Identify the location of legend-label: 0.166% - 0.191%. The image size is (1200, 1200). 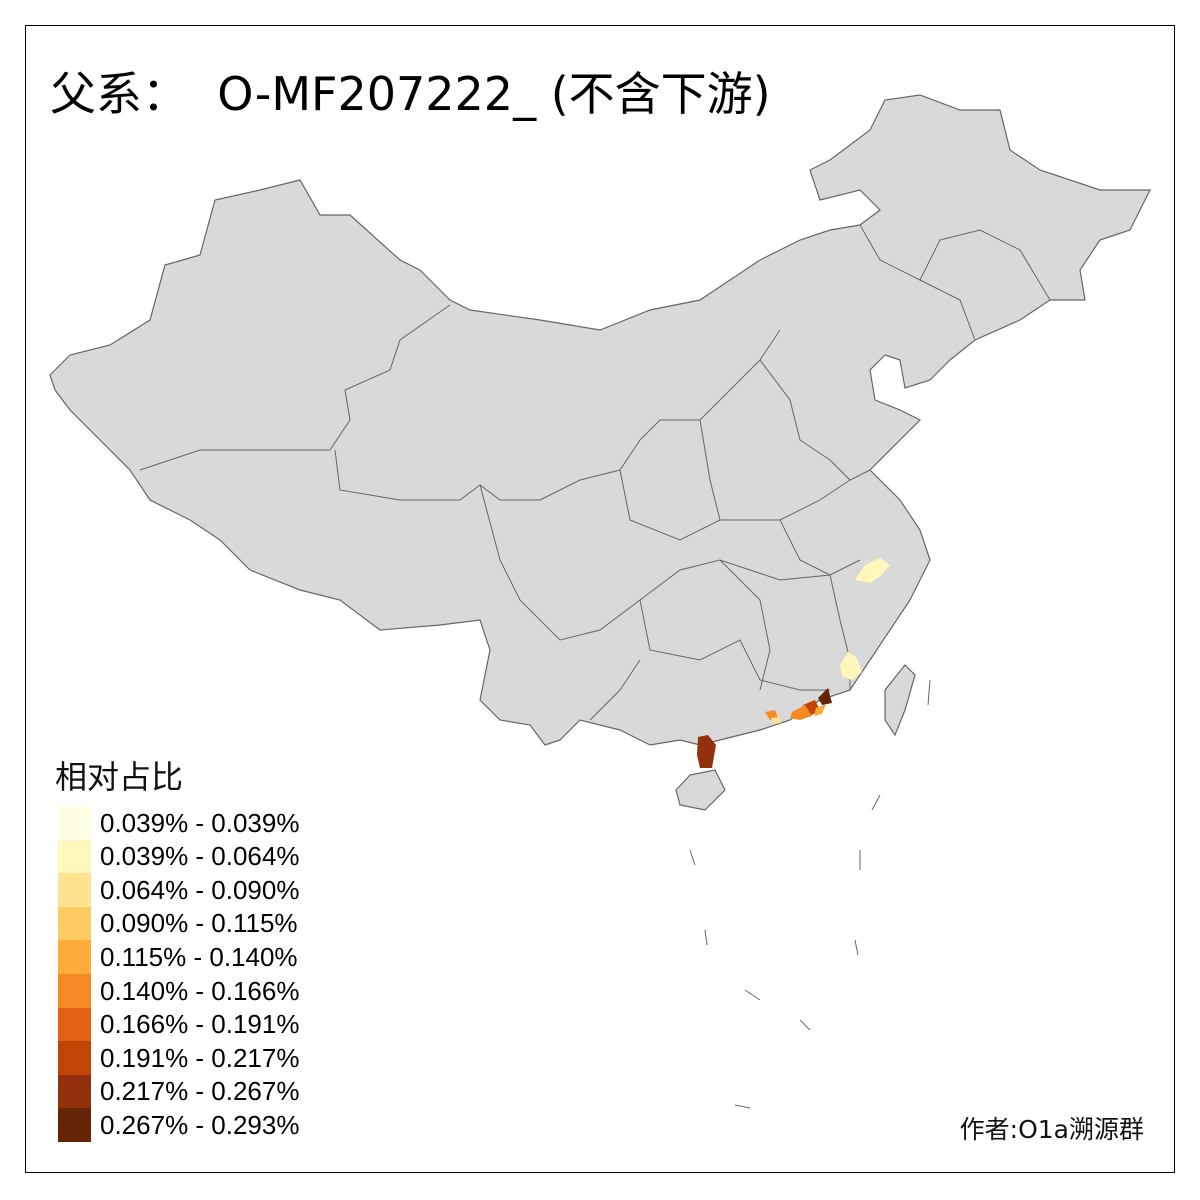
(200, 1024).